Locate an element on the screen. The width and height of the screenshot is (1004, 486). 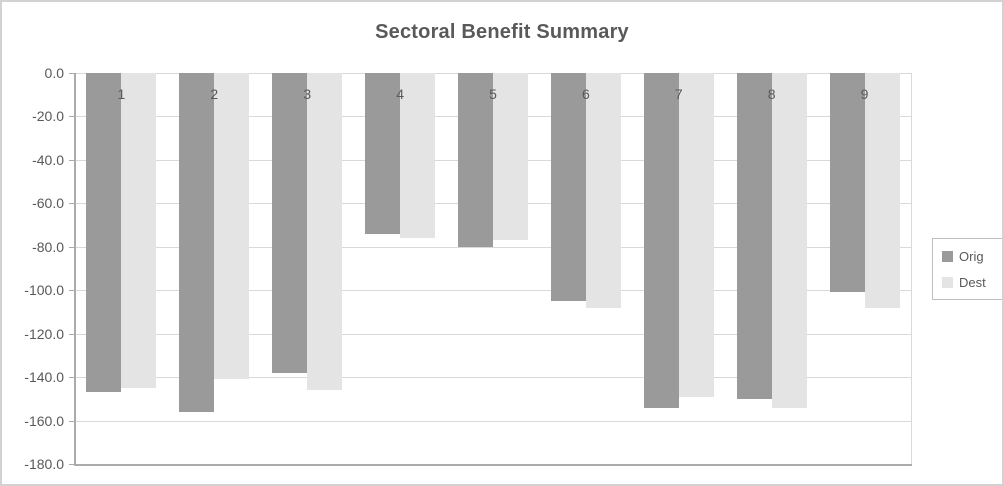
y-axis-tick-label: -180.0 is located at coordinates (44, 464).